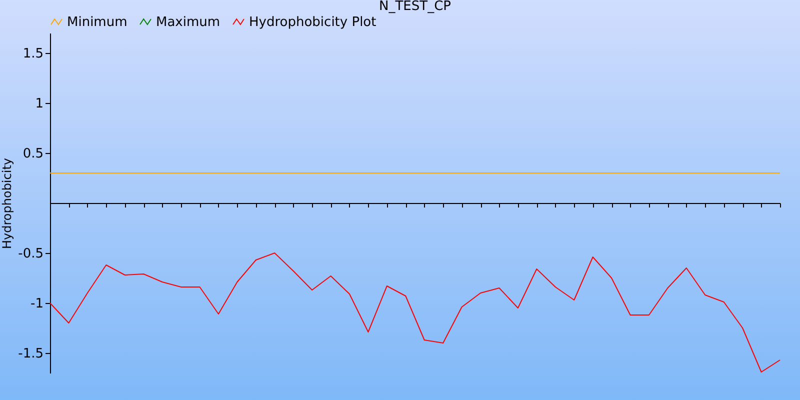  I want to click on legend-label: Hydrophobicity Plot, so click(312, 22).